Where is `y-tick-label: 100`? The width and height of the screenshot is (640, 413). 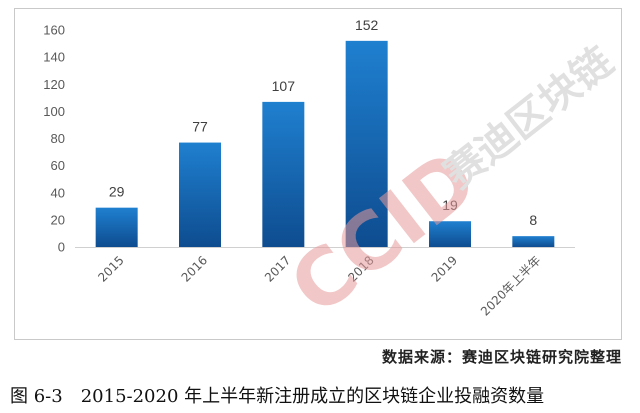 y-tick-label: 100 is located at coordinates (54, 111).